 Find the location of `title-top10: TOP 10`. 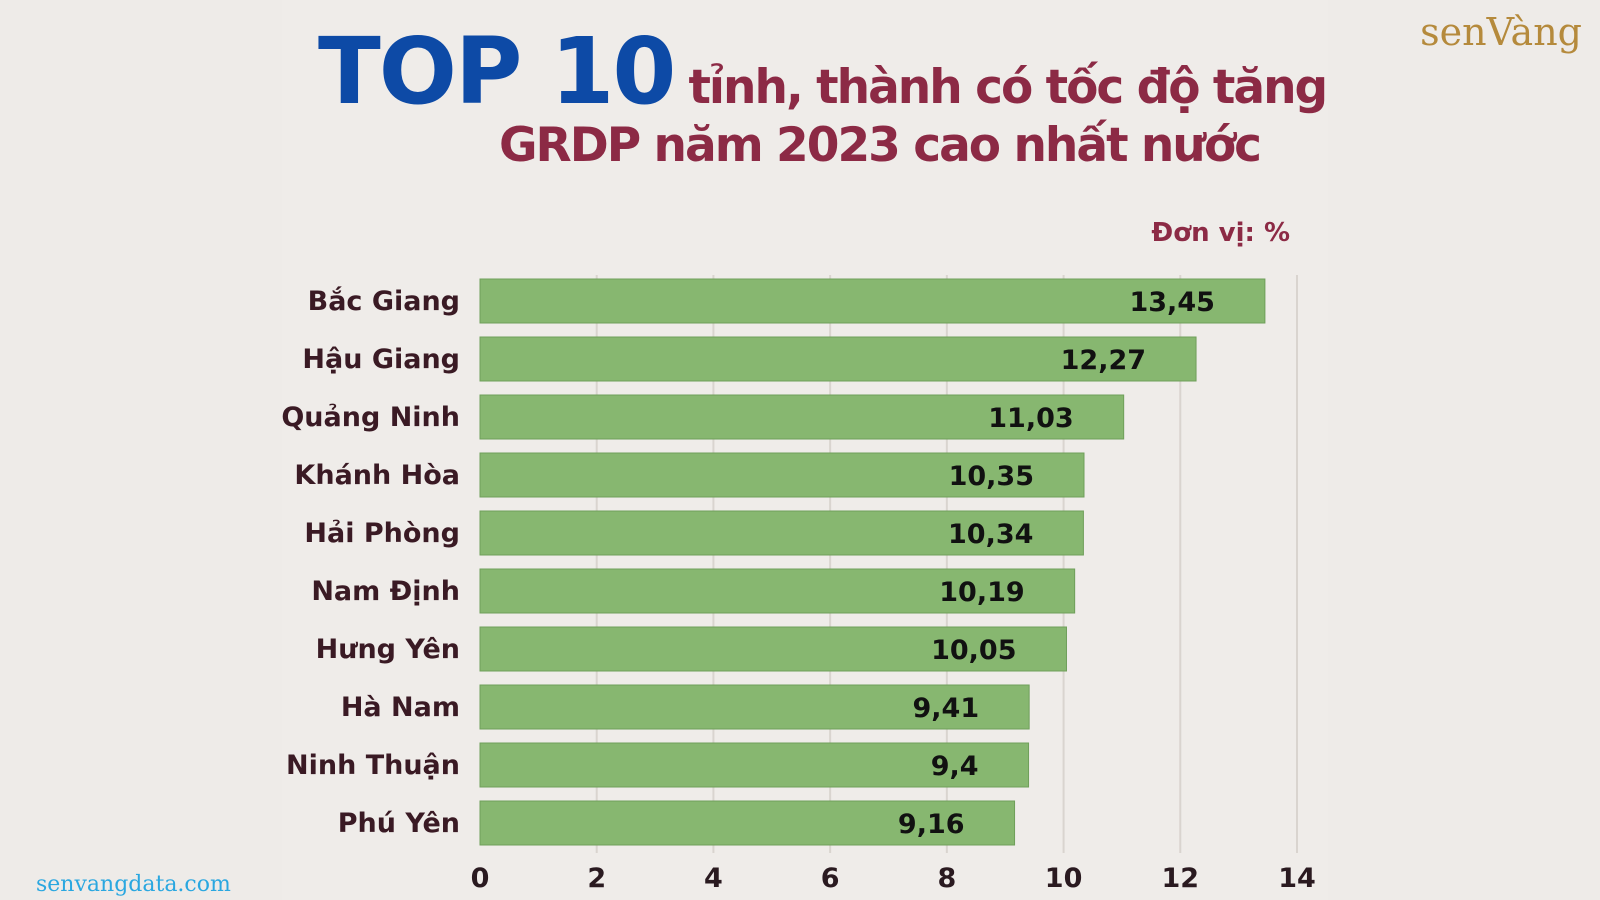

title-top10: TOP 10 is located at coordinates (497, 71).